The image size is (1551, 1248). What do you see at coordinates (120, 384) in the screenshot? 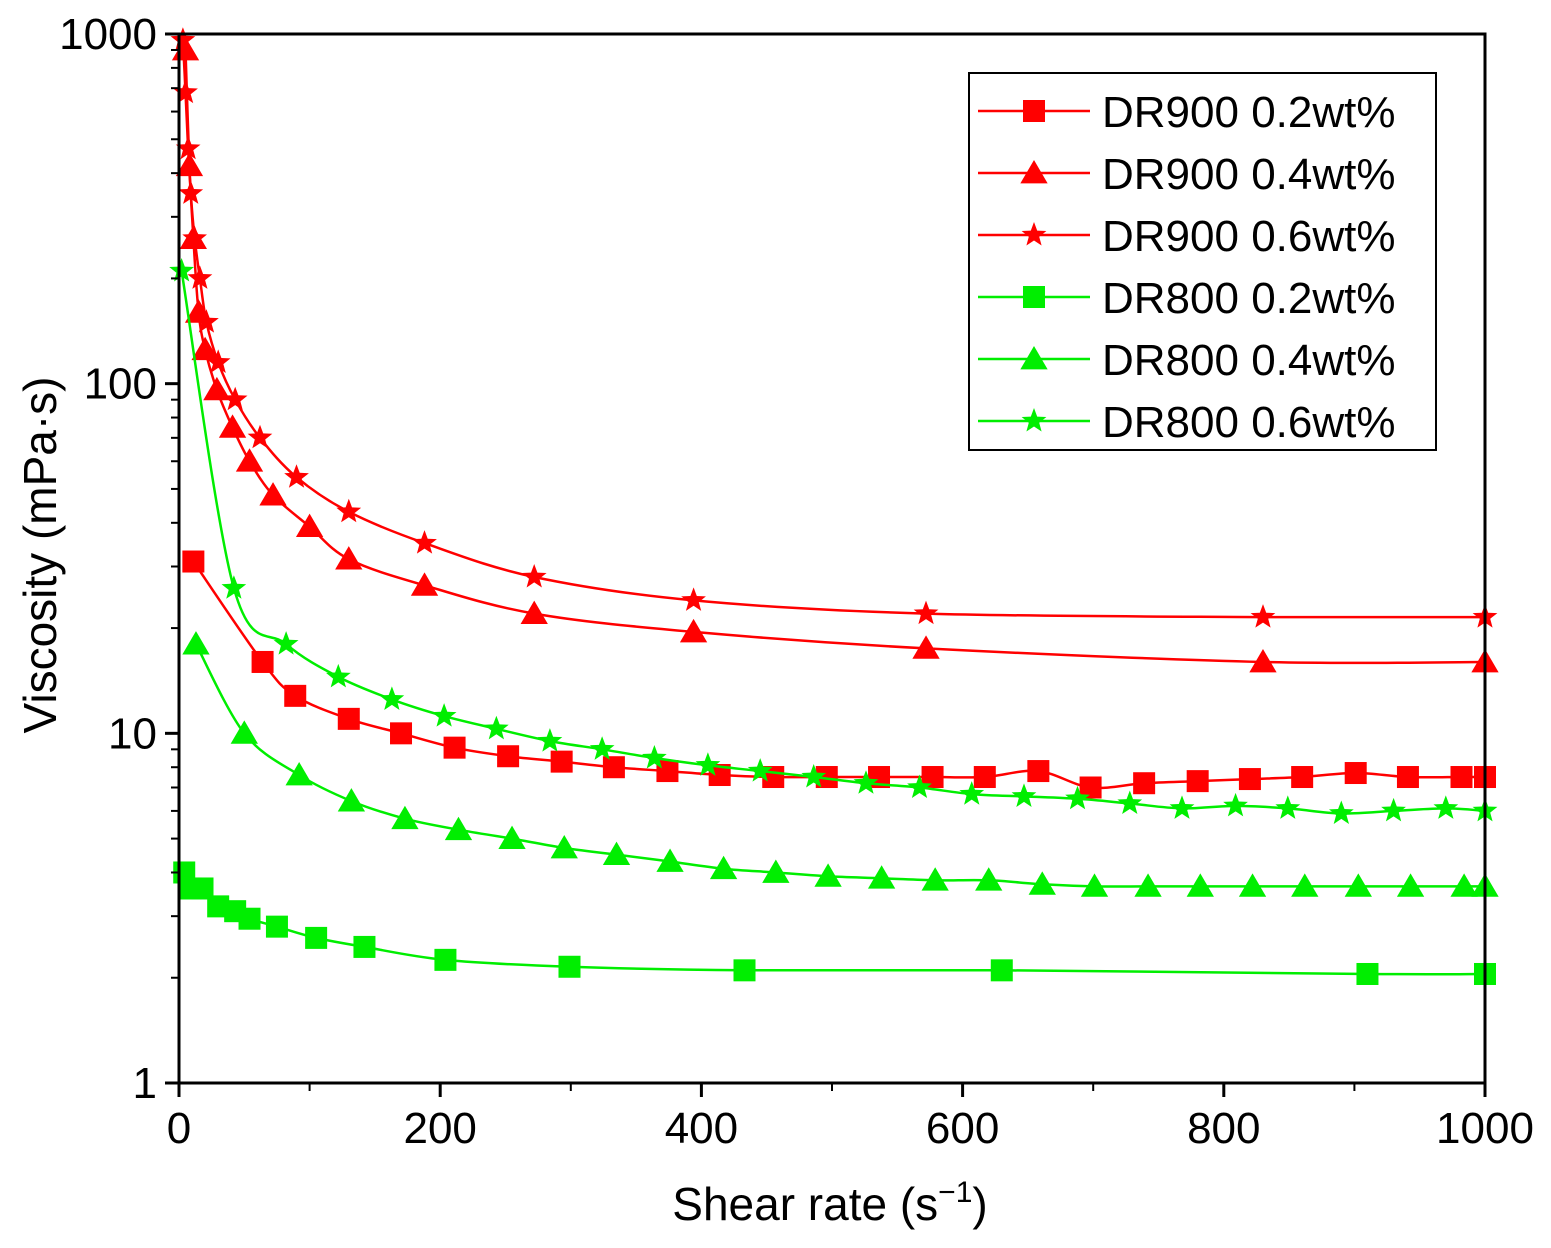
I see `y-tick-label: 100` at bounding box center [120, 384].